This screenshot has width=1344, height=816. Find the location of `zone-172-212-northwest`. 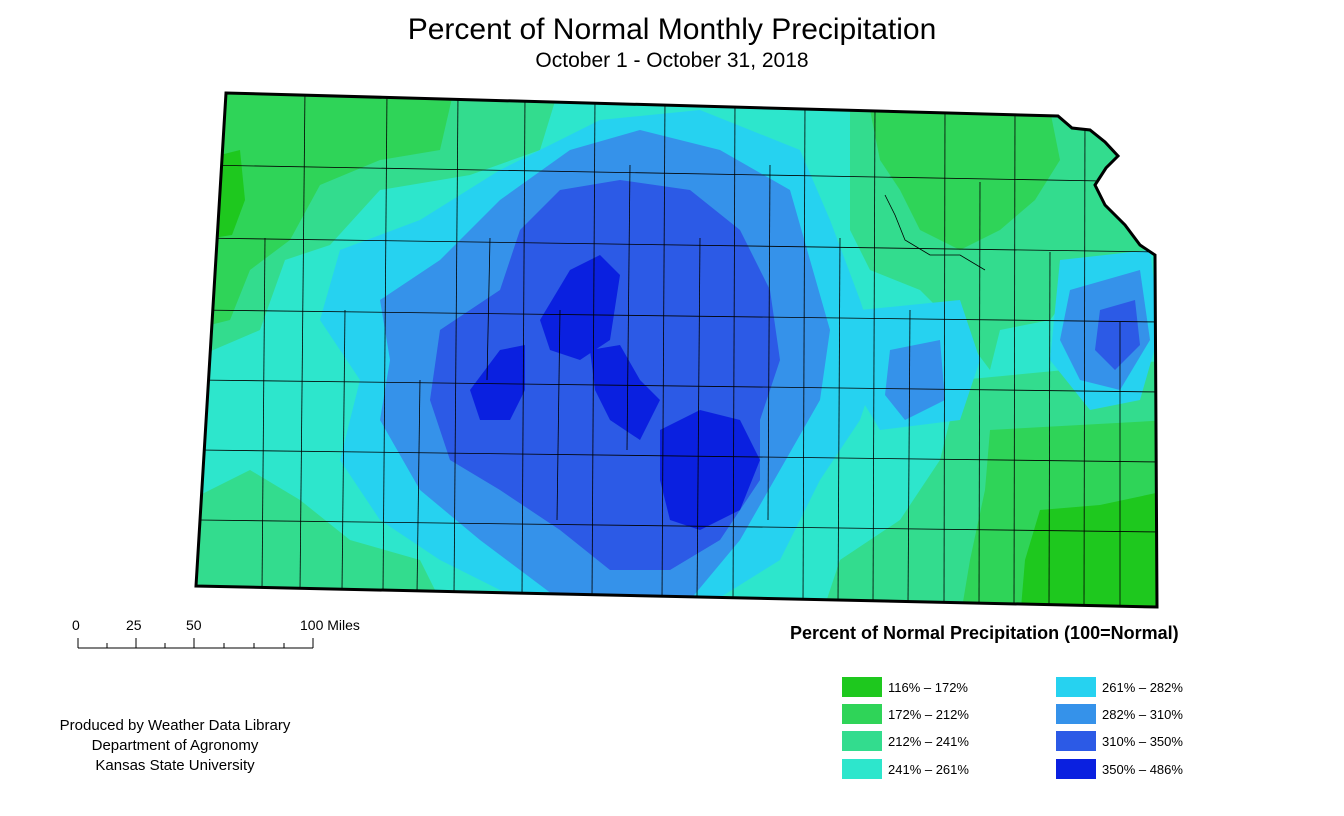

zone-172-212-northwest is located at coordinates (325, 211).